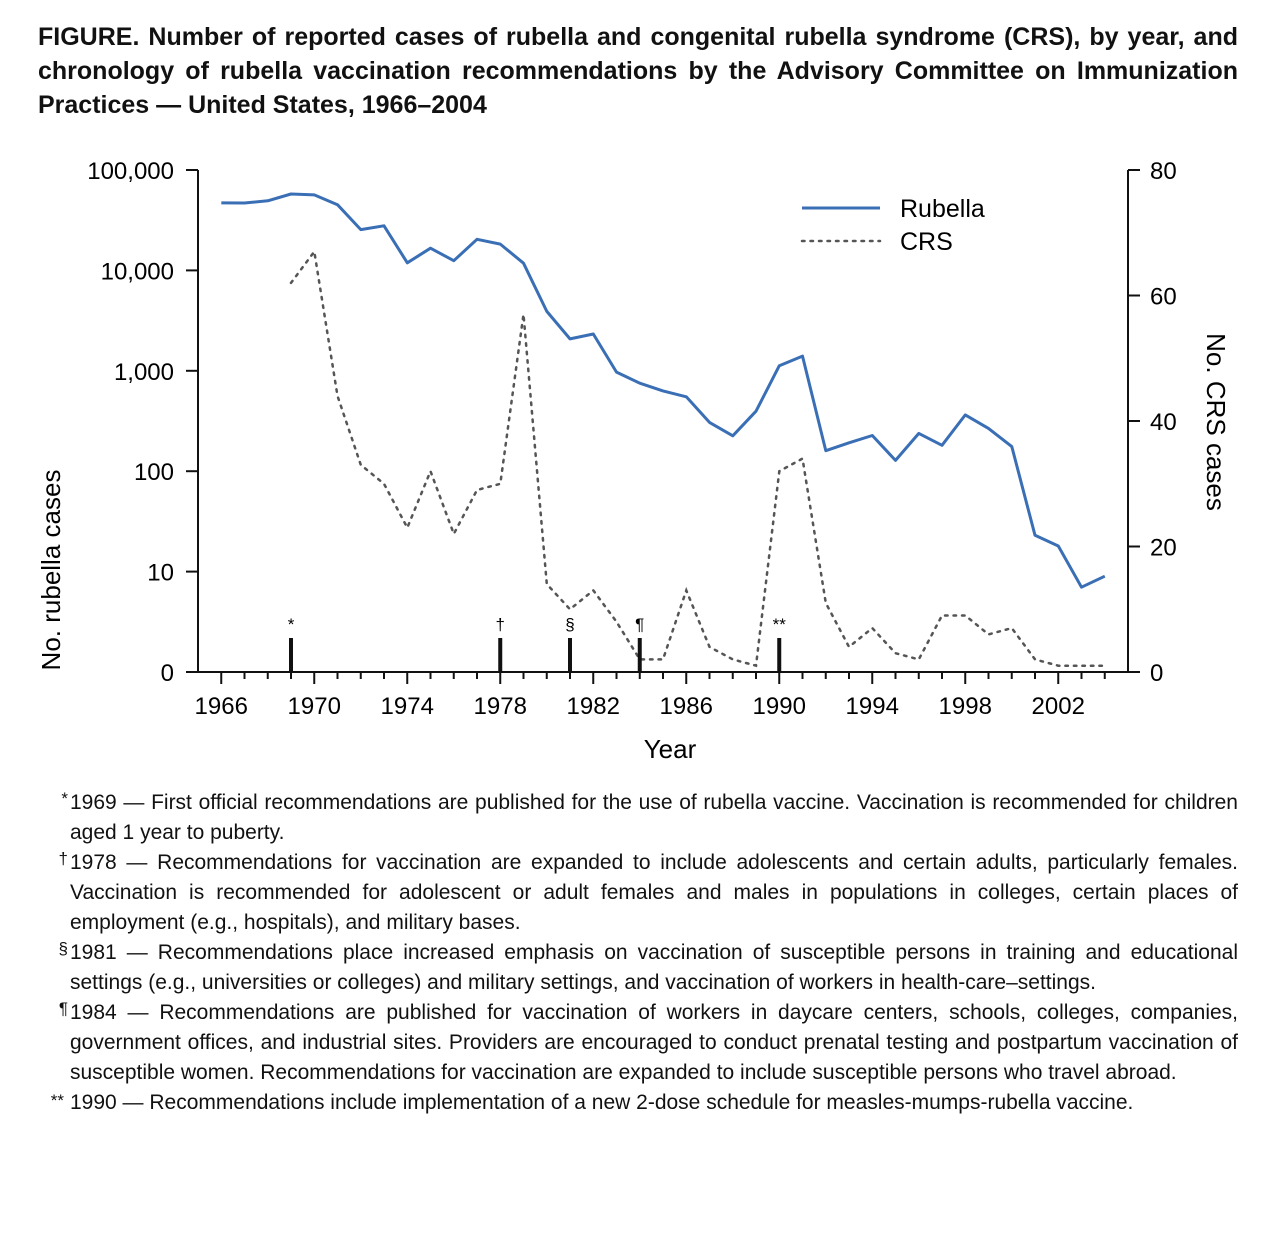 The image size is (1280, 1237). I want to click on x-tick-label: 1978, so click(500, 706).